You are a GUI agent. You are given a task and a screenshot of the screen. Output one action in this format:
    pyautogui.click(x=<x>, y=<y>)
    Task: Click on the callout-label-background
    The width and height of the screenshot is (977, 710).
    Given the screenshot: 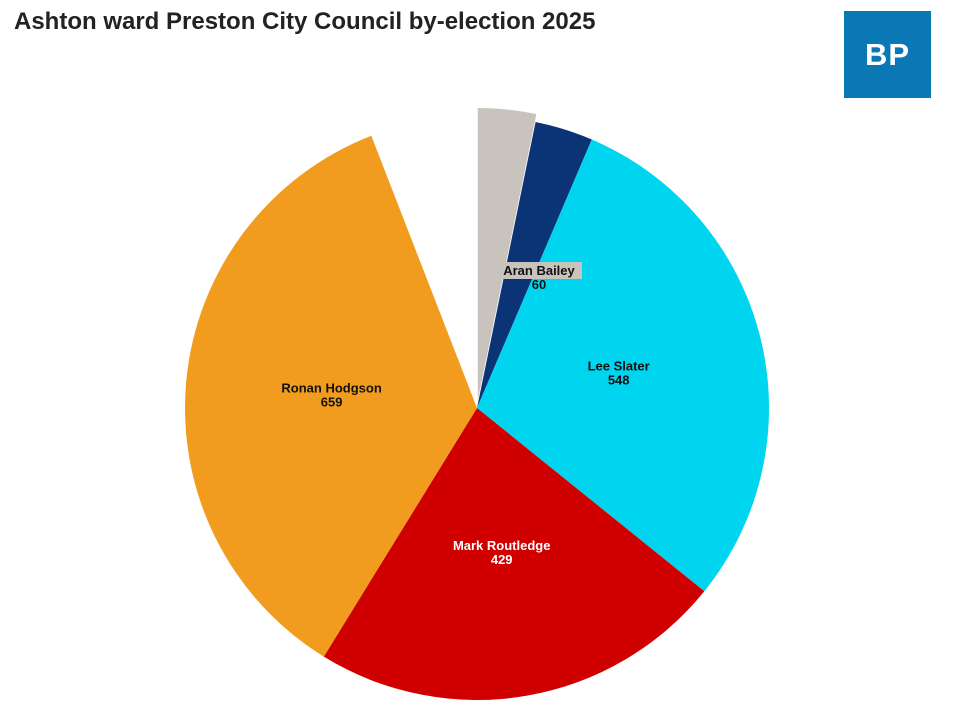 What is the action you would take?
    pyautogui.click(x=539, y=270)
    